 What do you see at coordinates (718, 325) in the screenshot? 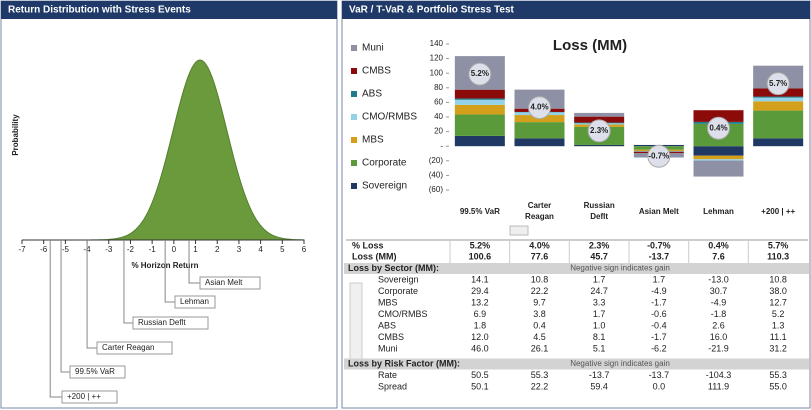
I see `cell: 2.6` at bounding box center [718, 325].